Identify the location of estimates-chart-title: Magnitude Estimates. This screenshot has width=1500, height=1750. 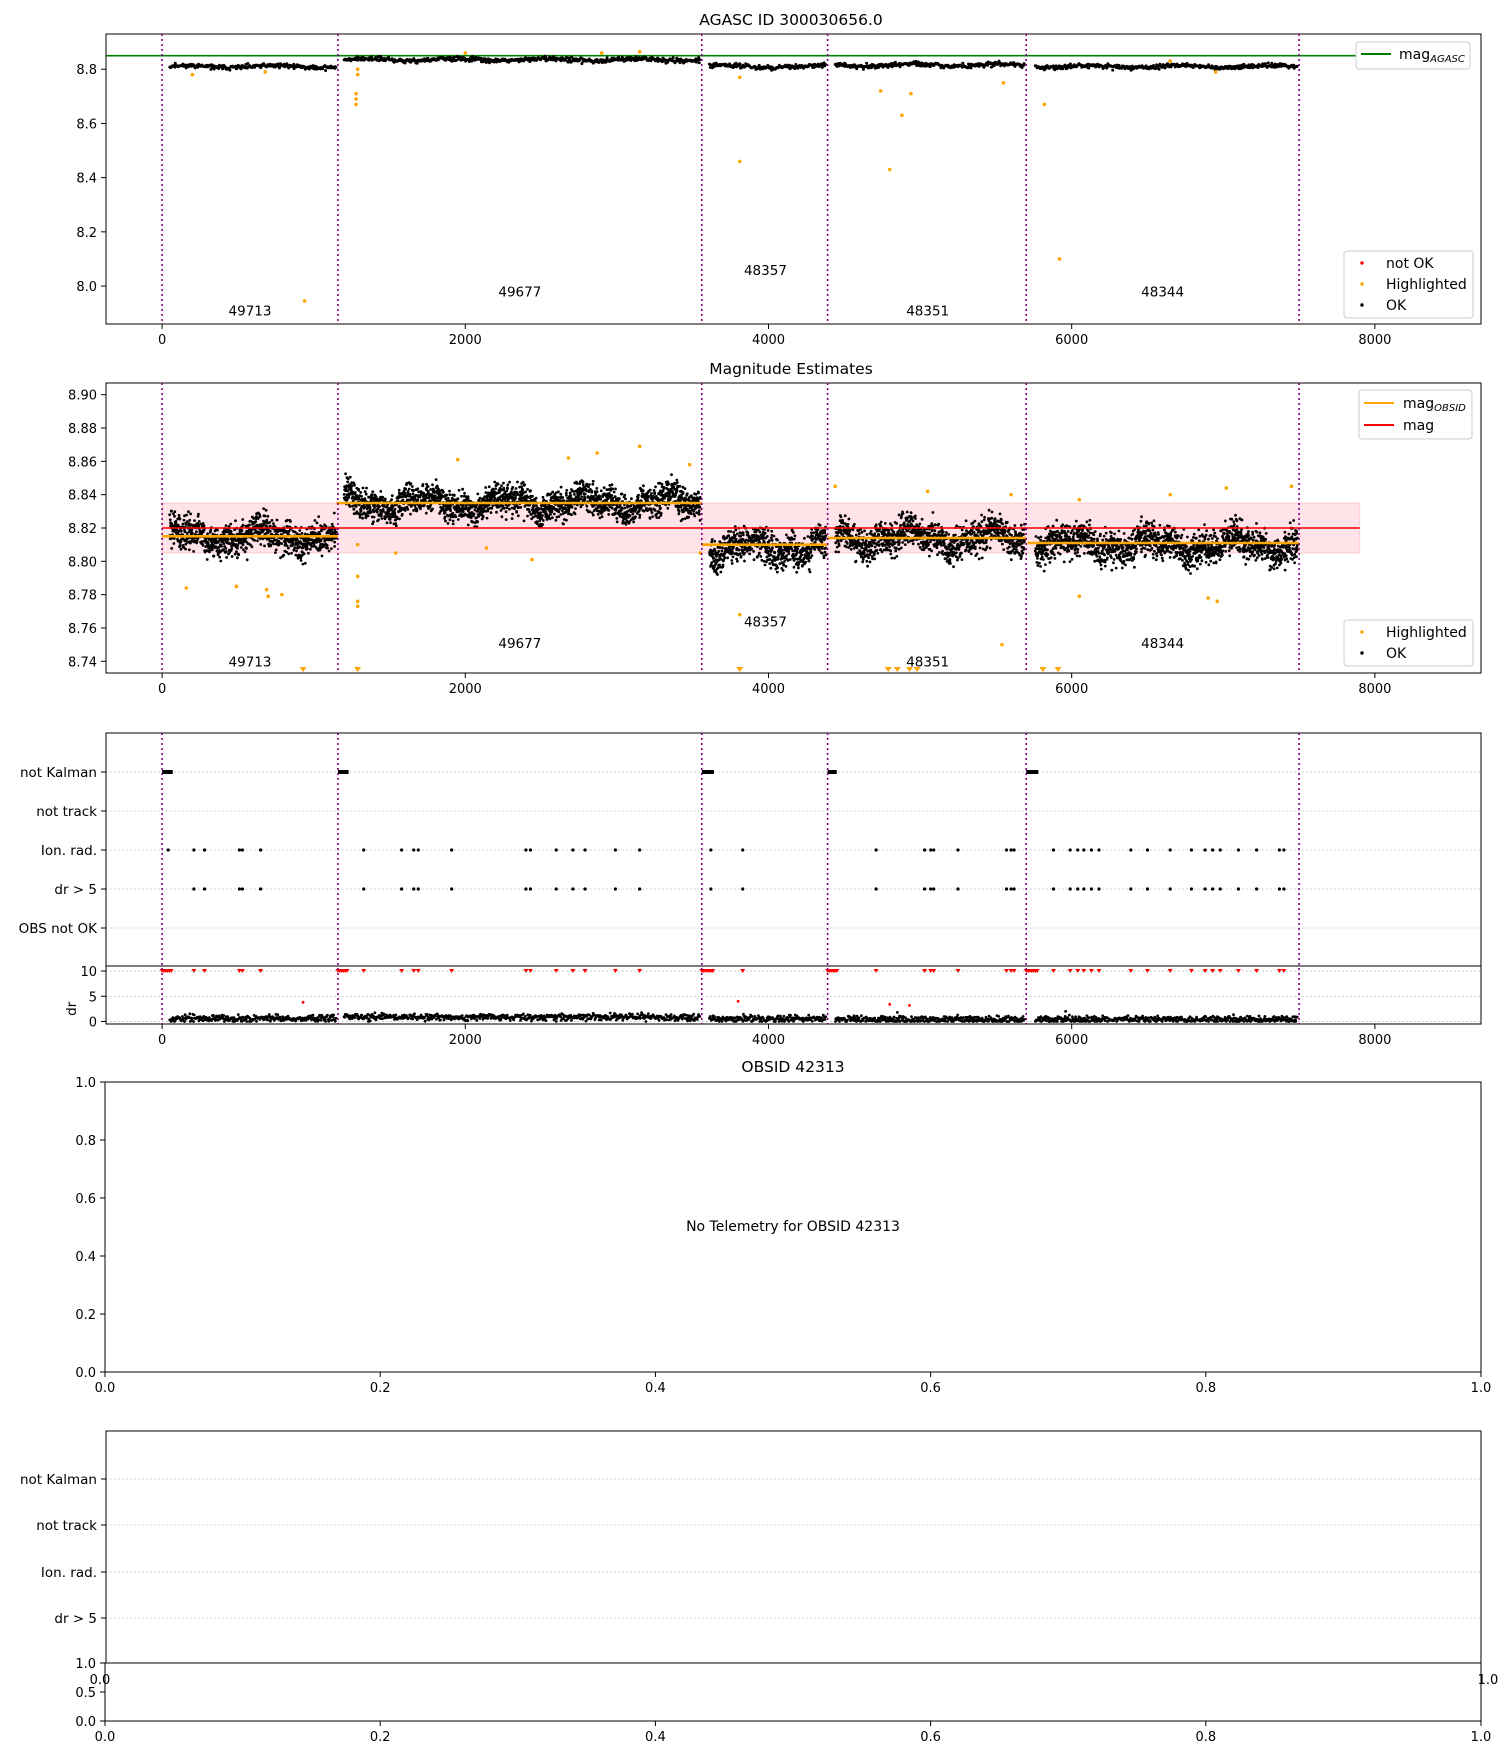
(791, 369).